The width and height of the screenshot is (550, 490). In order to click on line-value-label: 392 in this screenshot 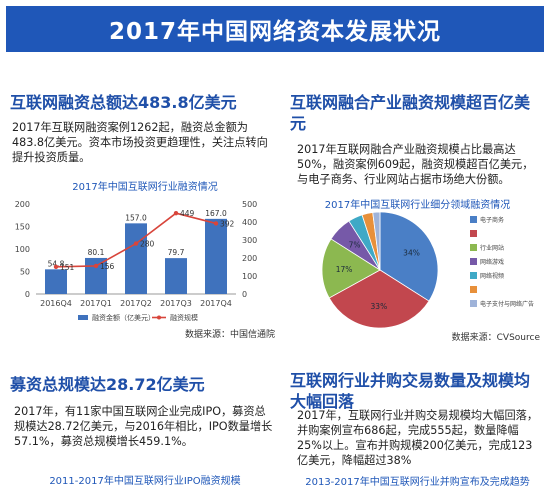, I will do `click(227, 223)`.